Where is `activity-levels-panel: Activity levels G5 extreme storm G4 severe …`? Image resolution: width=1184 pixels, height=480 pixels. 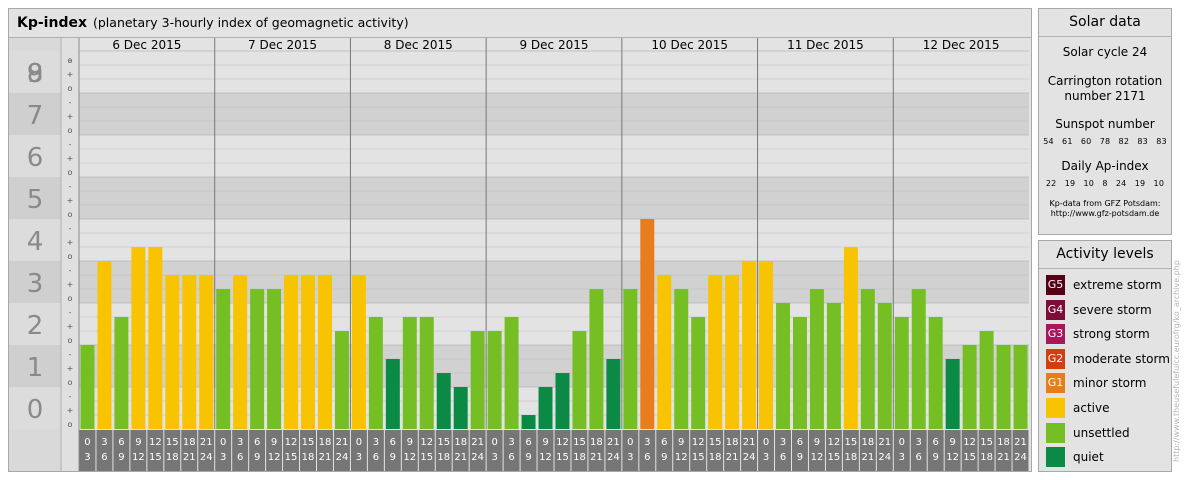 activity-levels-panel: Activity levels G5 extreme storm G4 severe … is located at coordinates (1105, 356).